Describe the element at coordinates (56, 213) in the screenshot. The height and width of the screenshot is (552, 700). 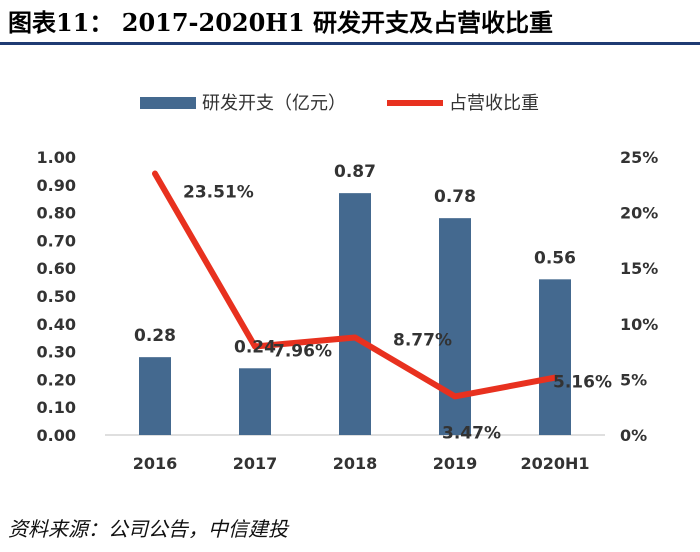
I see `left-axis-tick-label: 0.80` at that location.